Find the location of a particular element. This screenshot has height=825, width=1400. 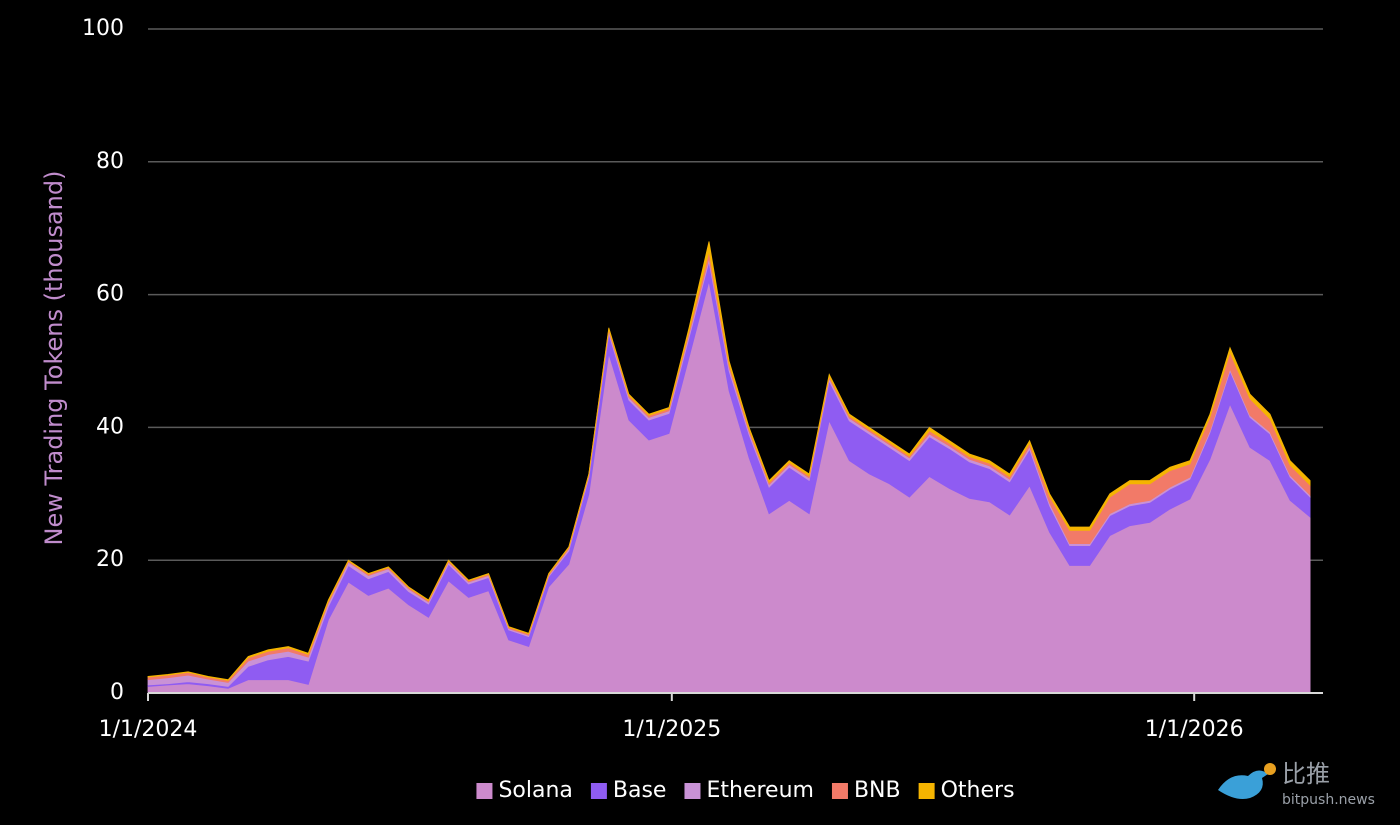

y-tick-label: 80 is located at coordinates (110, 161).